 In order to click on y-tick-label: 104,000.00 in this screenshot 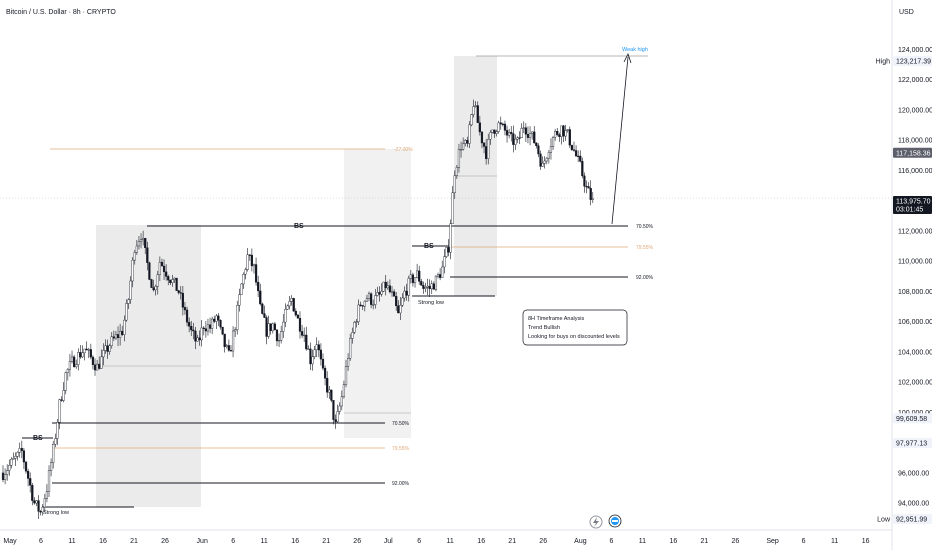, I will do `click(915, 352)`.